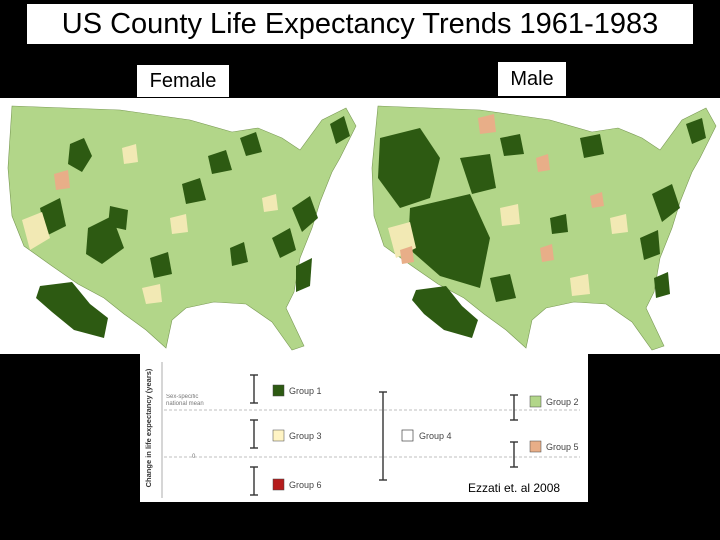  Describe the element at coordinates (148, 427) in the screenshot. I see `legend-axis-label: Change in life expectancy (years)` at that location.